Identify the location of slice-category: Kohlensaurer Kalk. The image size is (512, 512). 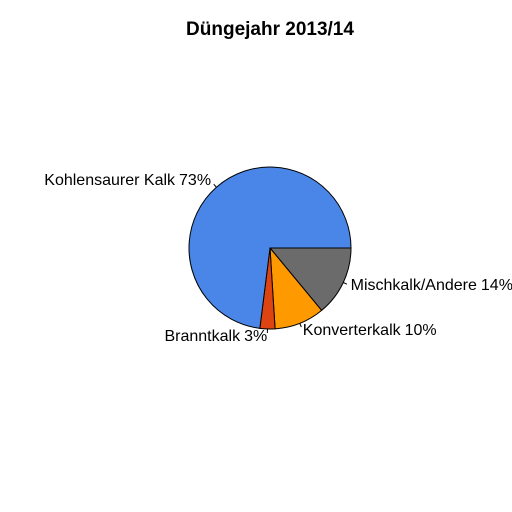
(110, 180).